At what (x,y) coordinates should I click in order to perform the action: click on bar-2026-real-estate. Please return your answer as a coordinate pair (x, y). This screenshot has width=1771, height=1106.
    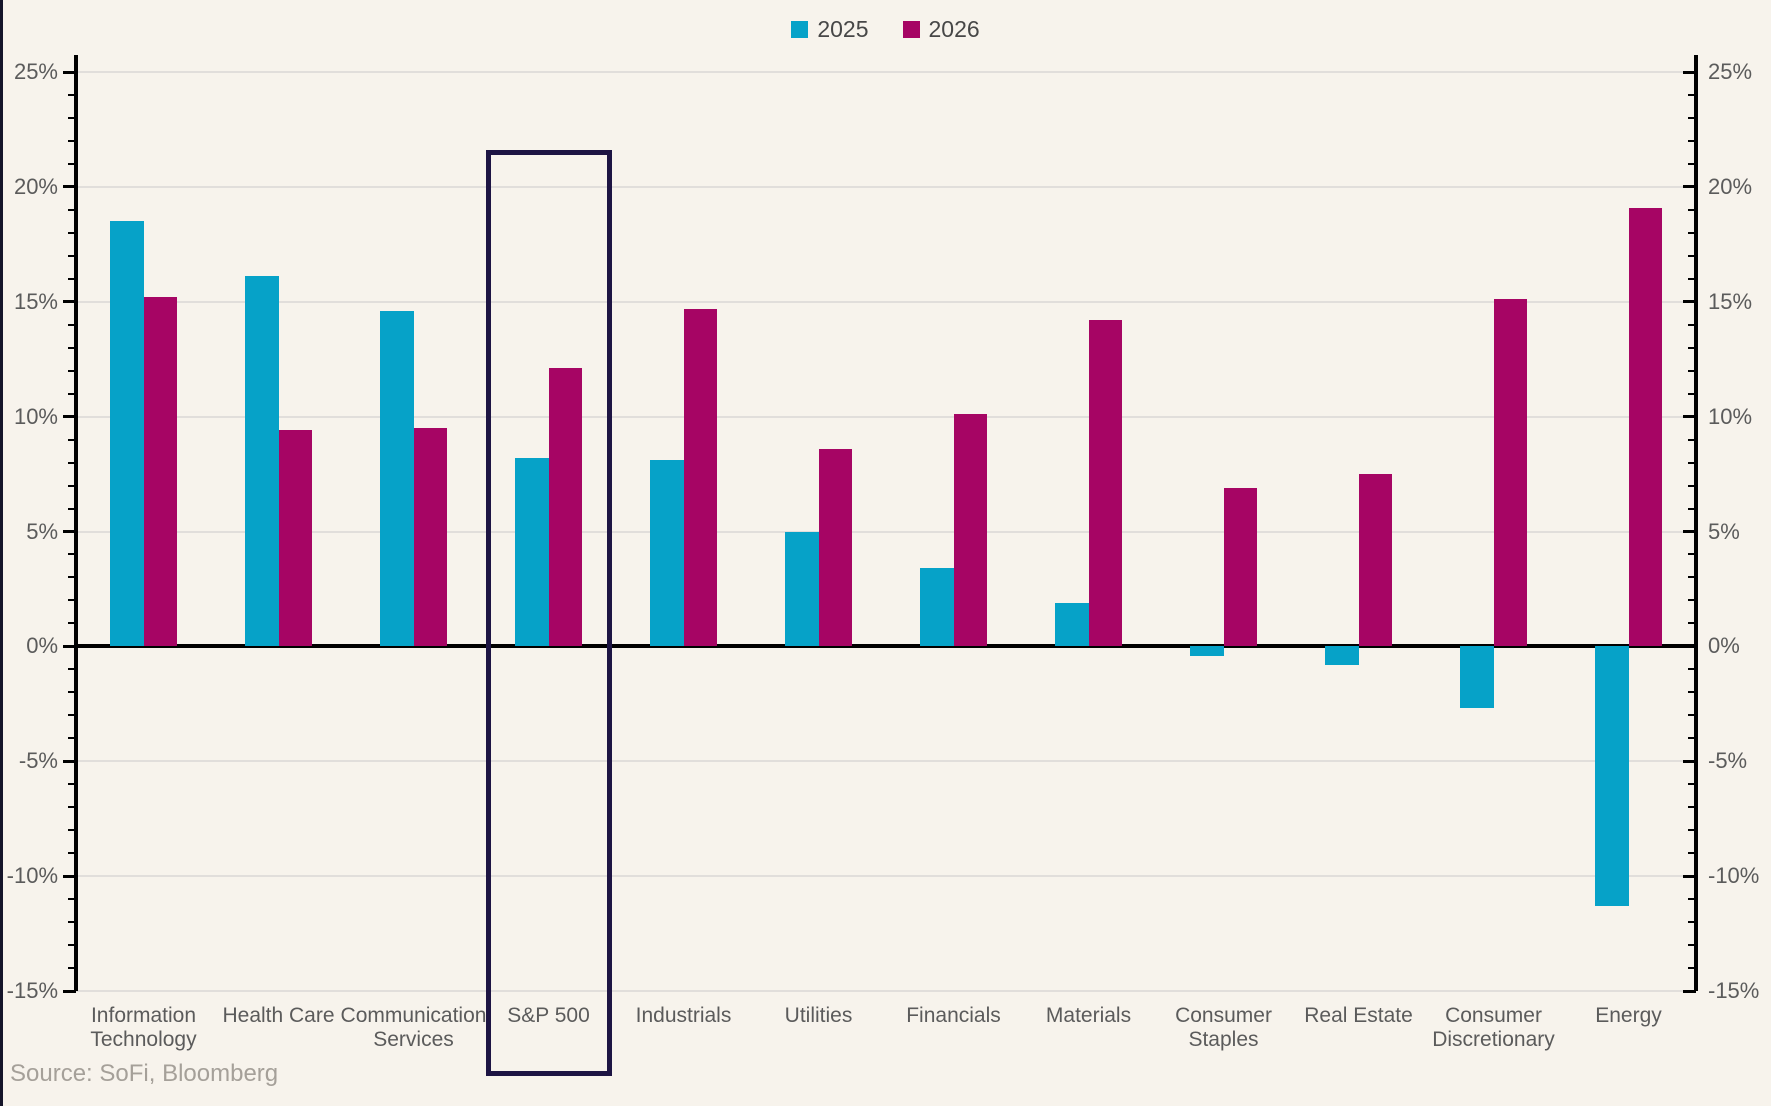
    Looking at the image, I should click on (1375, 560).